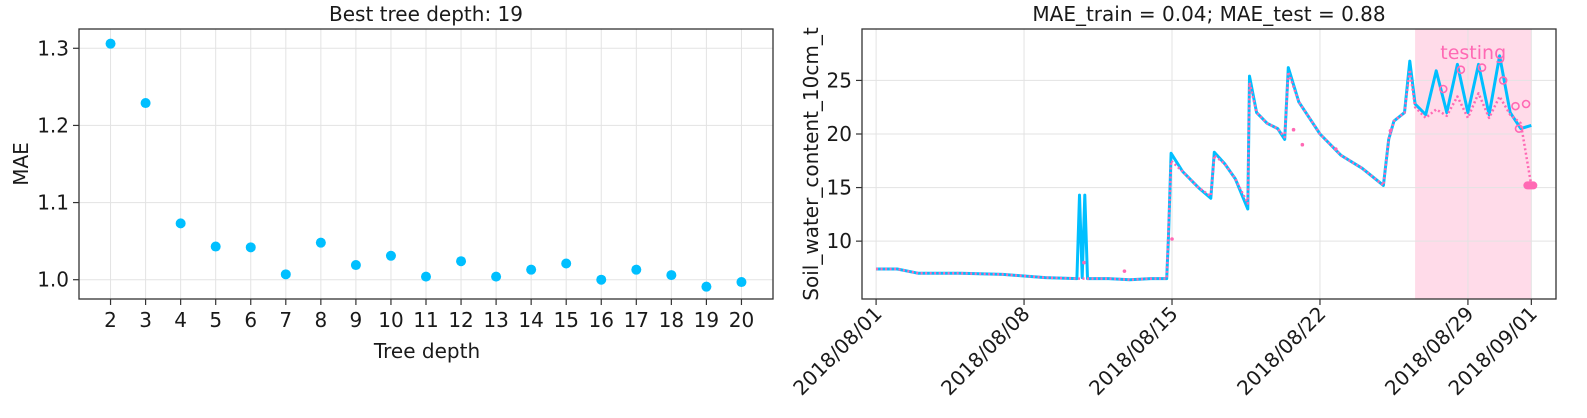 This screenshot has height=418, width=1587. I want to click on left-x-tick-label: 12, so click(460, 320).